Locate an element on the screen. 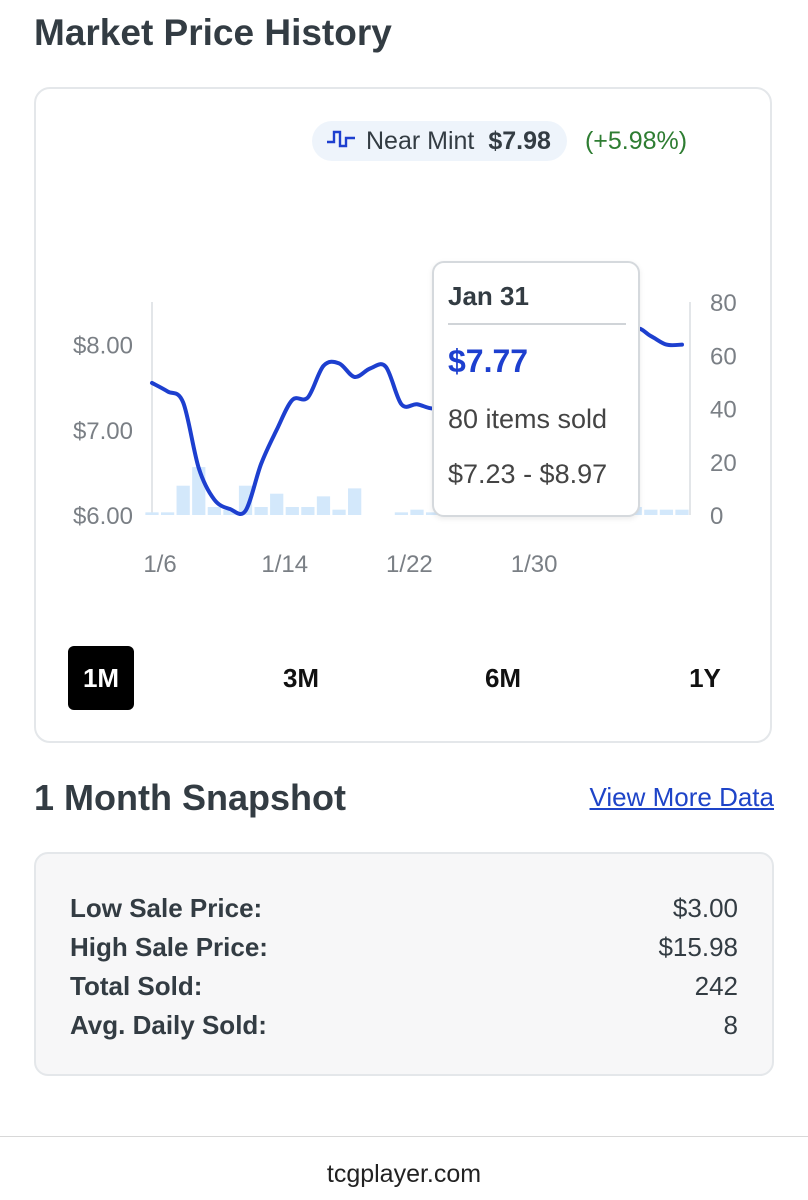 This screenshot has height=1200, width=808. y-tick-label-right: 80 is located at coordinates (723, 303).